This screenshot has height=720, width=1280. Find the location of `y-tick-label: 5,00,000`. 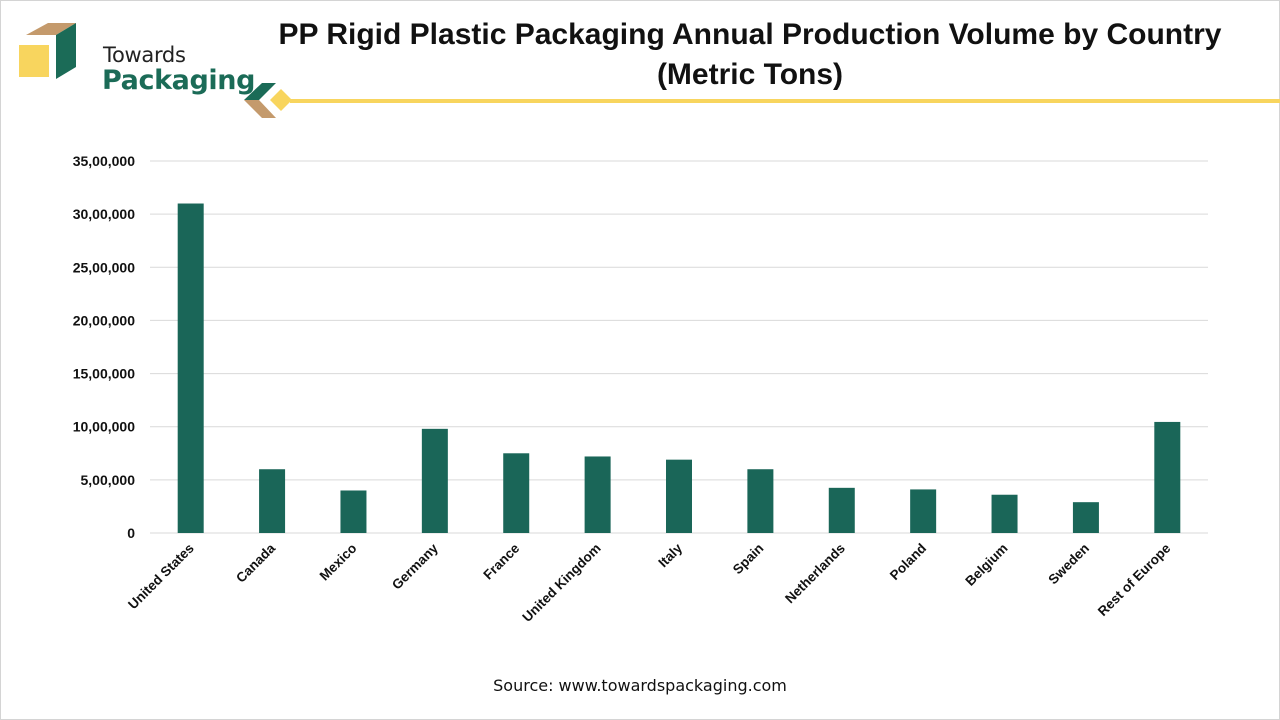

y-tick-label: 5,00,000 is located at coordinates (108, 480).